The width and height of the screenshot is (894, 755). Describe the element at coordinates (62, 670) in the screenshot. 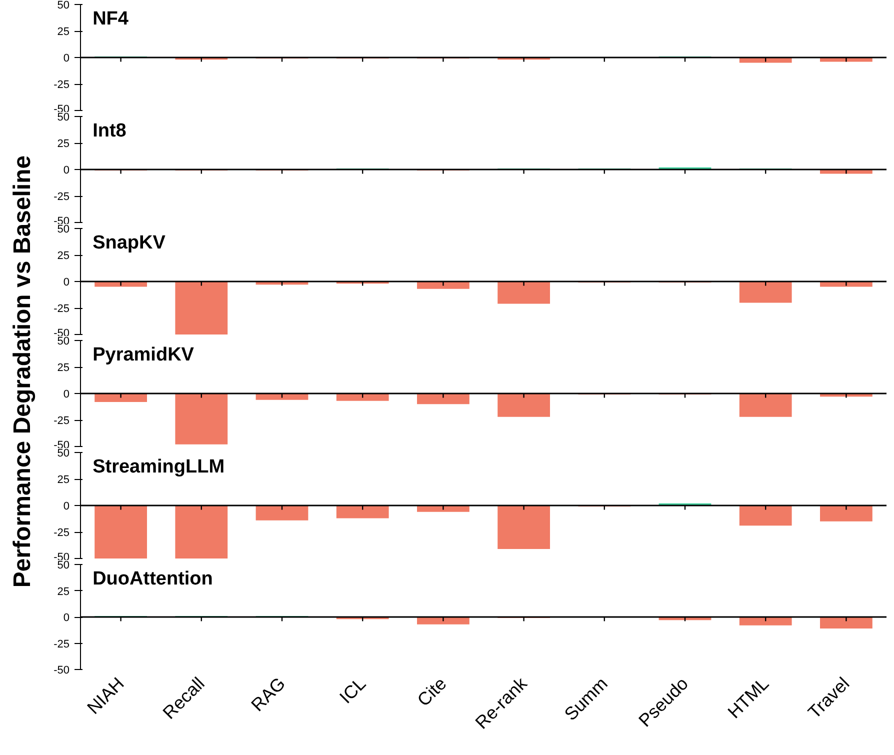

I see `y-tick-label: -50` at that location.